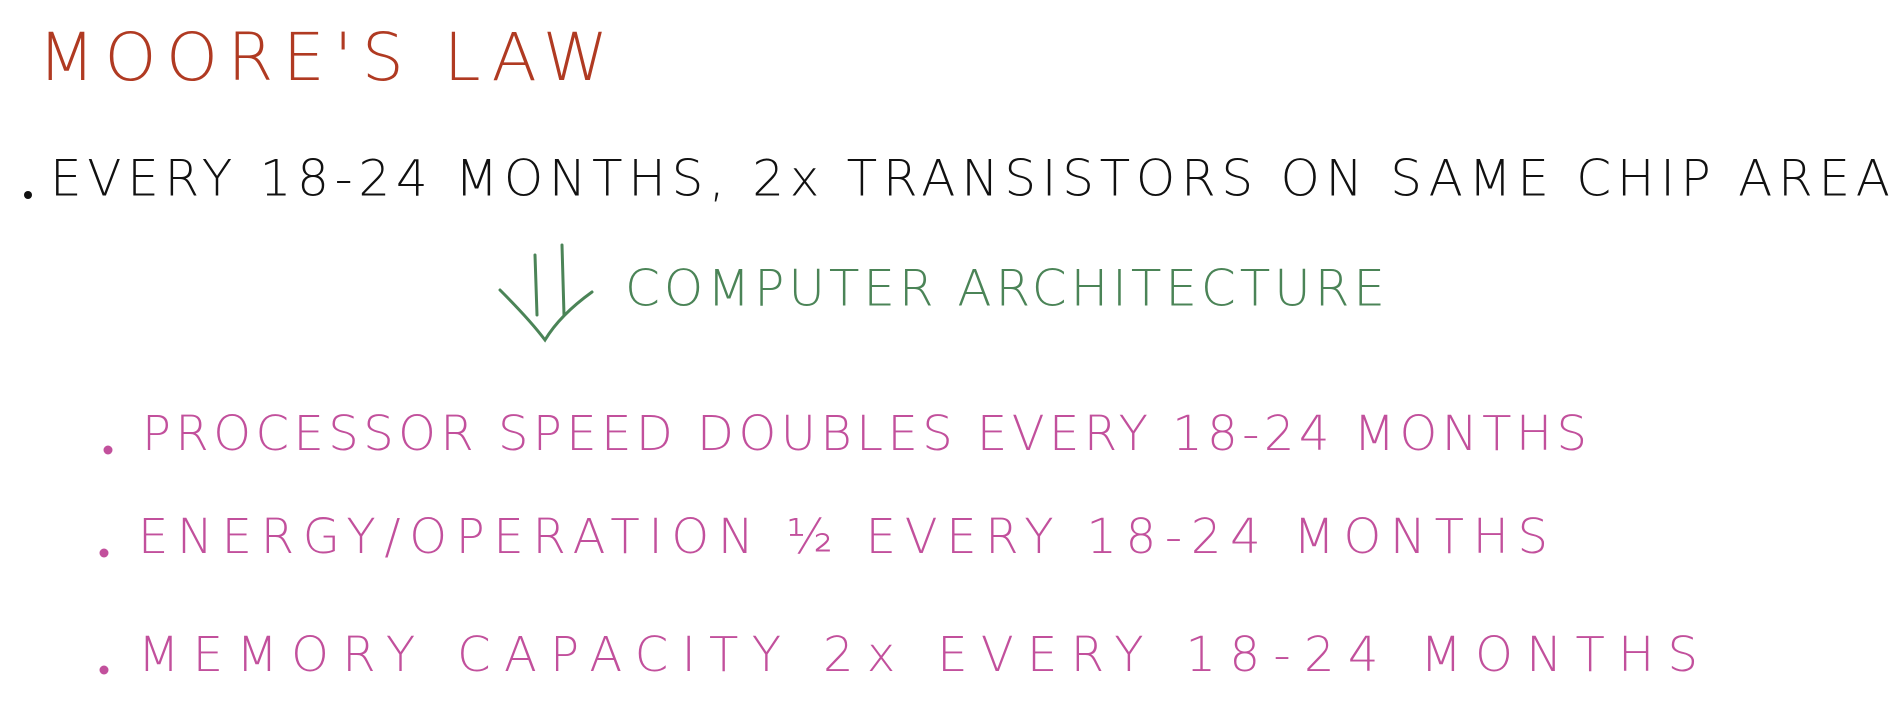 The height and width of the screenshot is (718, 1903). I want to click on sub-point: MEMORY CAPACITY 2x EVERY 18-24 MONTHS, so click(918, 655).